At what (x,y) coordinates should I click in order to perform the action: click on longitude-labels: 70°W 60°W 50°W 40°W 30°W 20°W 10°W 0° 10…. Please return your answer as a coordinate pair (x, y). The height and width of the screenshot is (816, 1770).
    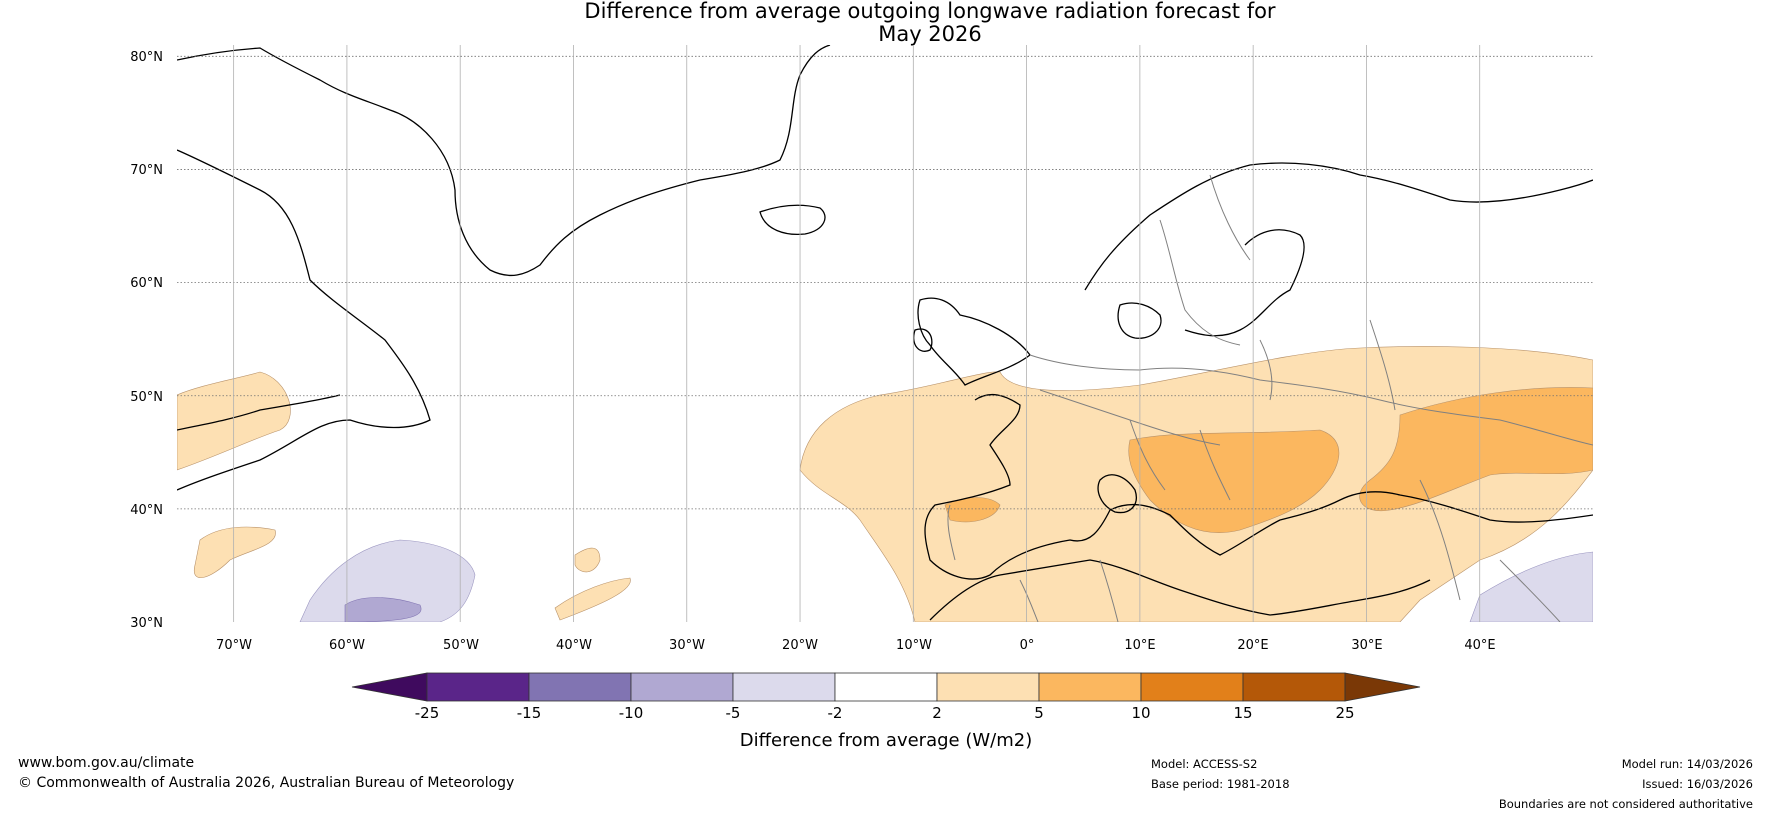
    Looking at the image, I should click on (856, 645).